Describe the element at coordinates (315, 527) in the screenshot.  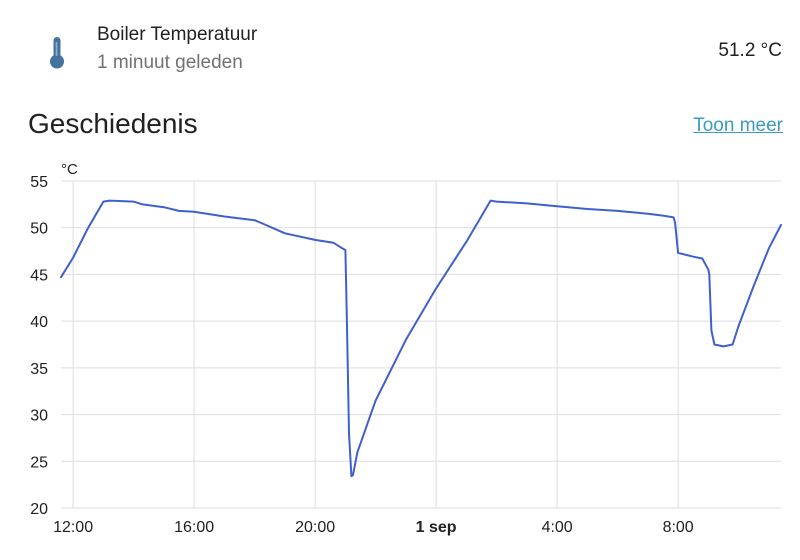
I see `x-tick-label: 20:00` at that location.